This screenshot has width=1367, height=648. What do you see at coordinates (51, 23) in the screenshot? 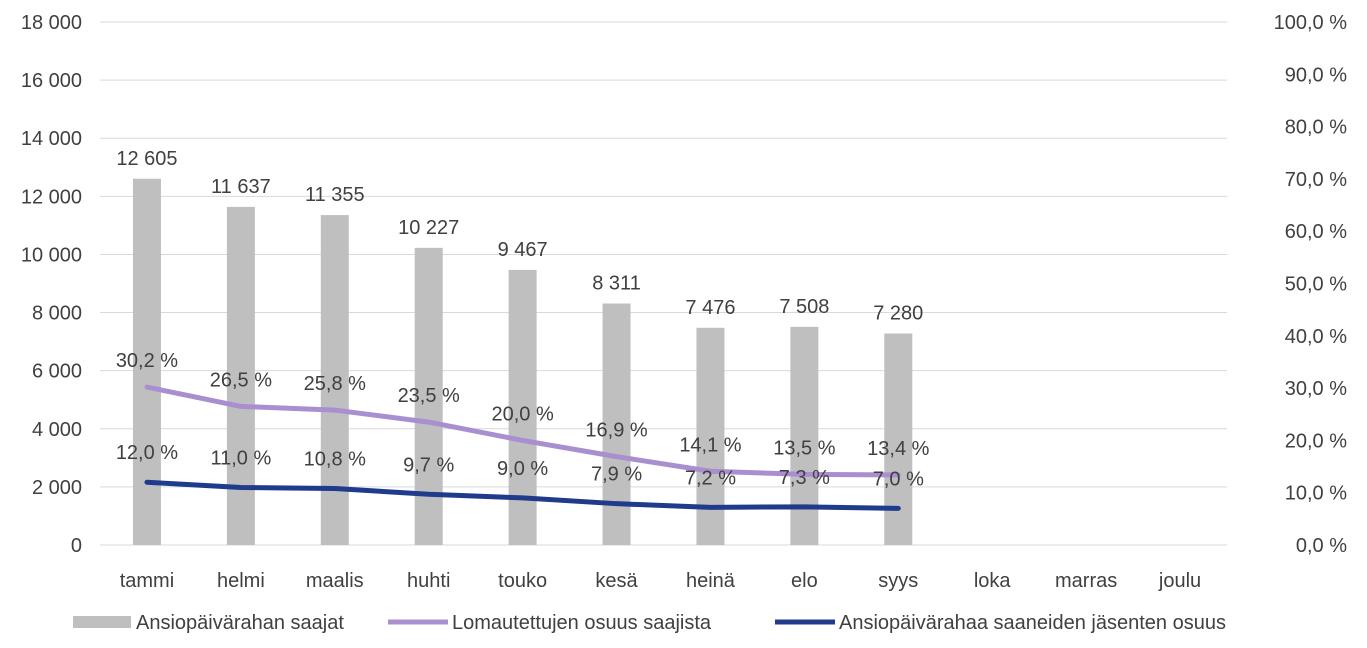
I see `left-tick-label: 18 000` at bounding box center [51, 23].